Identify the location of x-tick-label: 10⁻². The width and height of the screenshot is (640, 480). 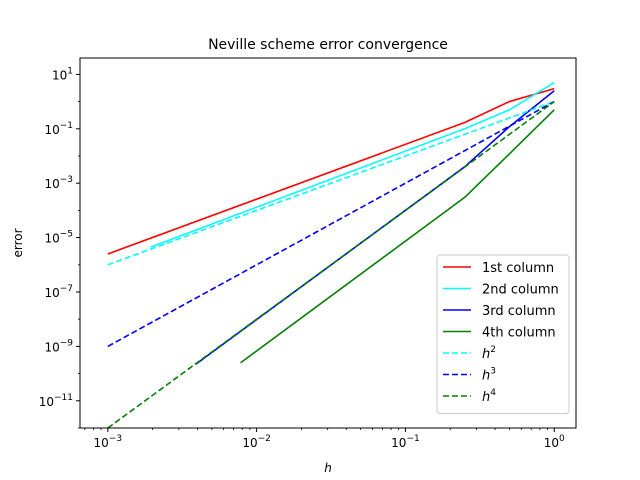
(256, 442).